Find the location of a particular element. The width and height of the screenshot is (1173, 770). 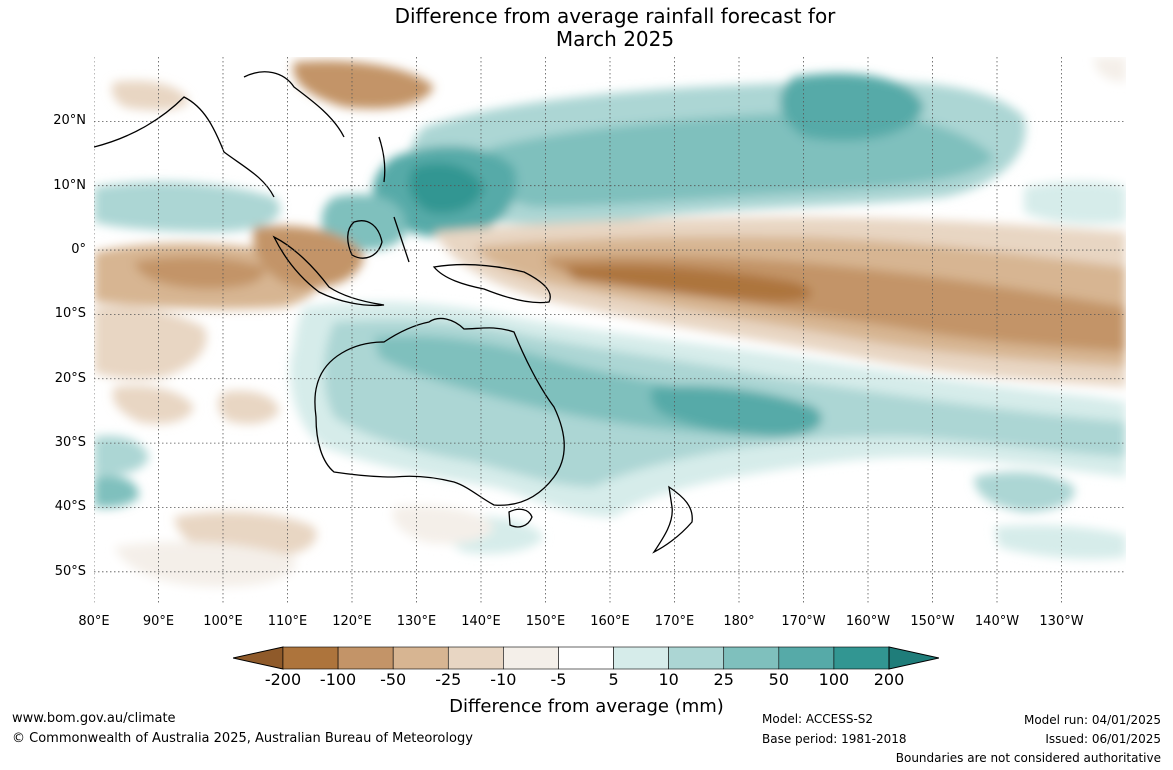

tasmania-coastline is located at coordinates (520, 518).